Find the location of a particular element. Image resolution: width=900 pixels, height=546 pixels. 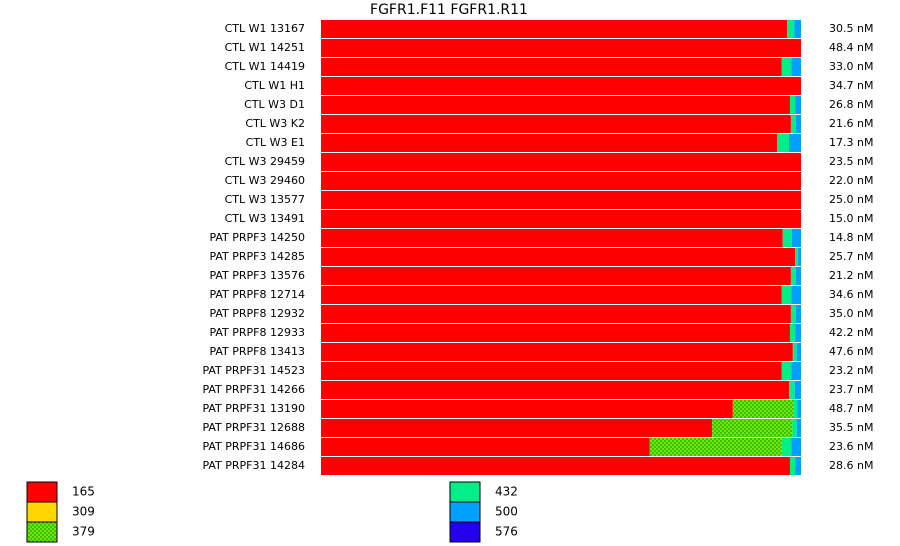

row-label: CTL W3 29459 is located at coordinates (265, 161).